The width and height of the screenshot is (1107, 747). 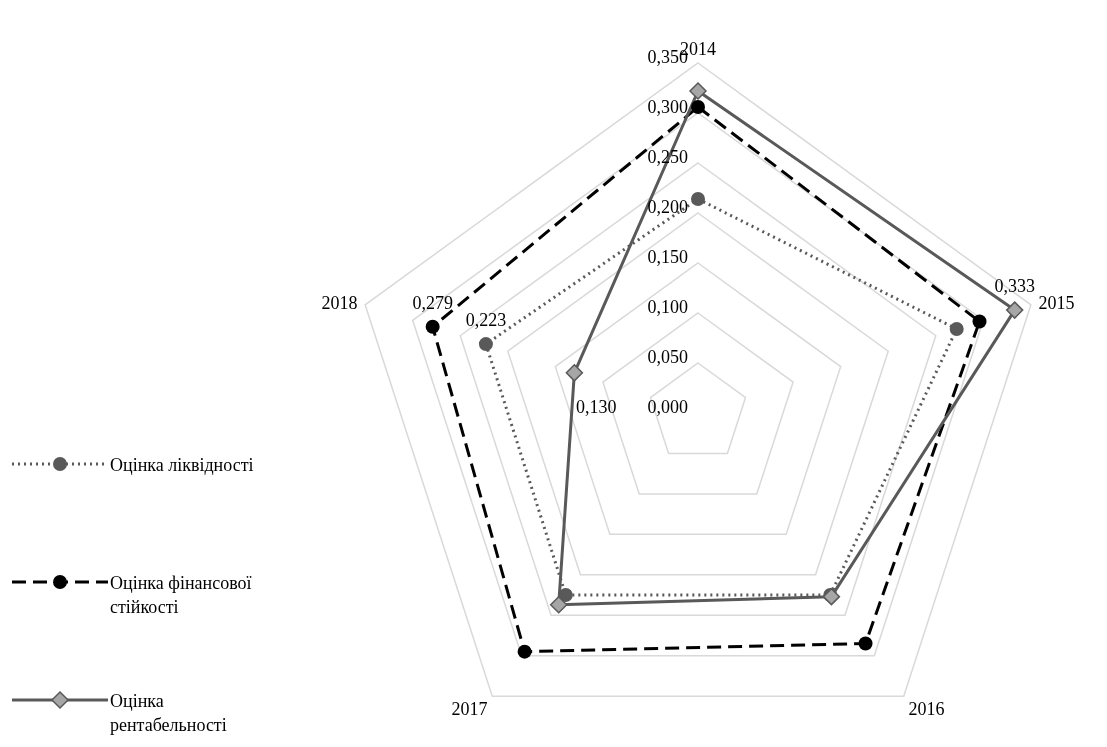 I want to click on y-tick-label: 0,050, so click(x=667, y=357).